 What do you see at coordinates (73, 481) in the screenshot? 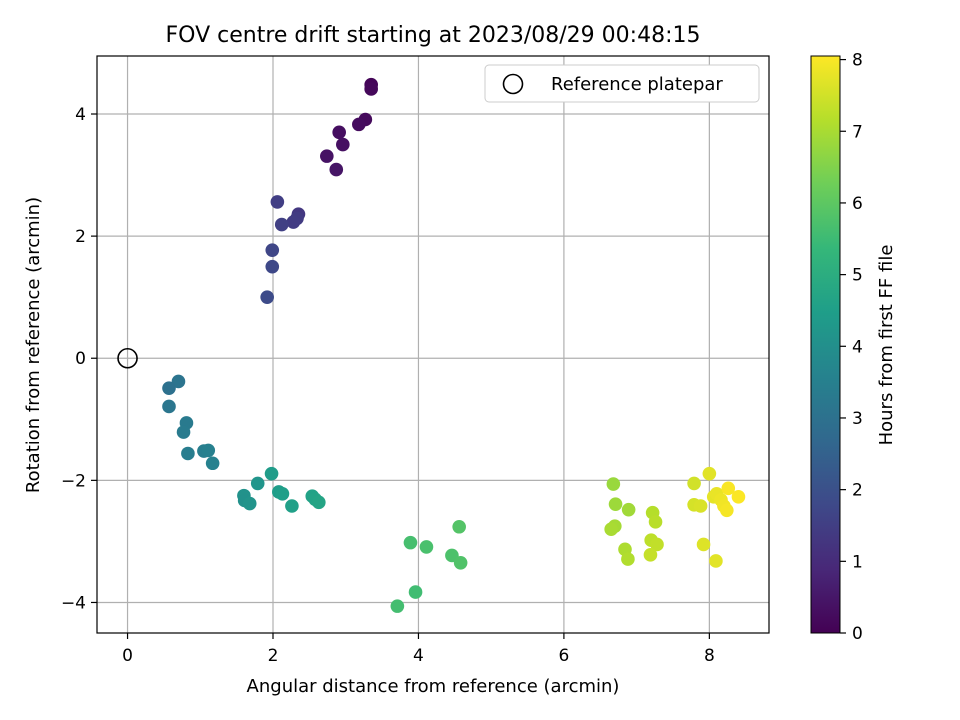
I see `y-tick-label: −2` at bounding box center [73, 481].